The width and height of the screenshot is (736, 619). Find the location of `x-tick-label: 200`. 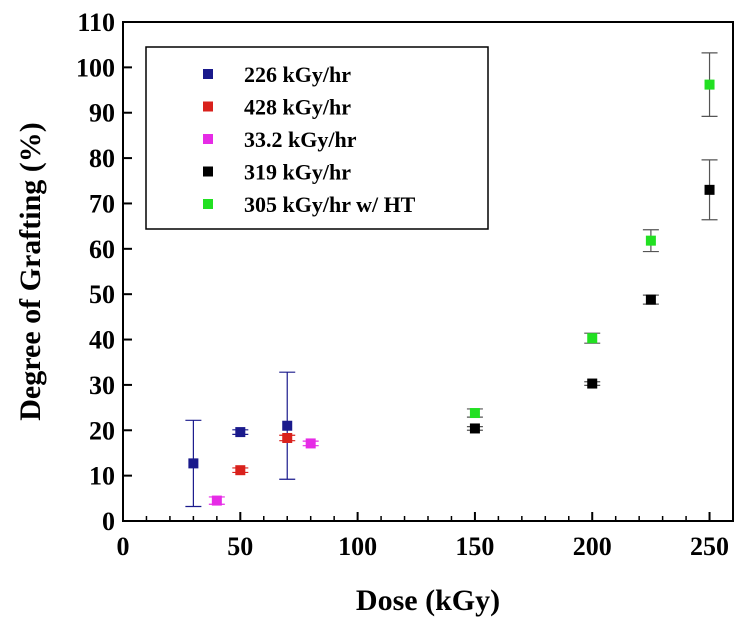

x-tick-label: 200 is located at coordinates (592, 546).